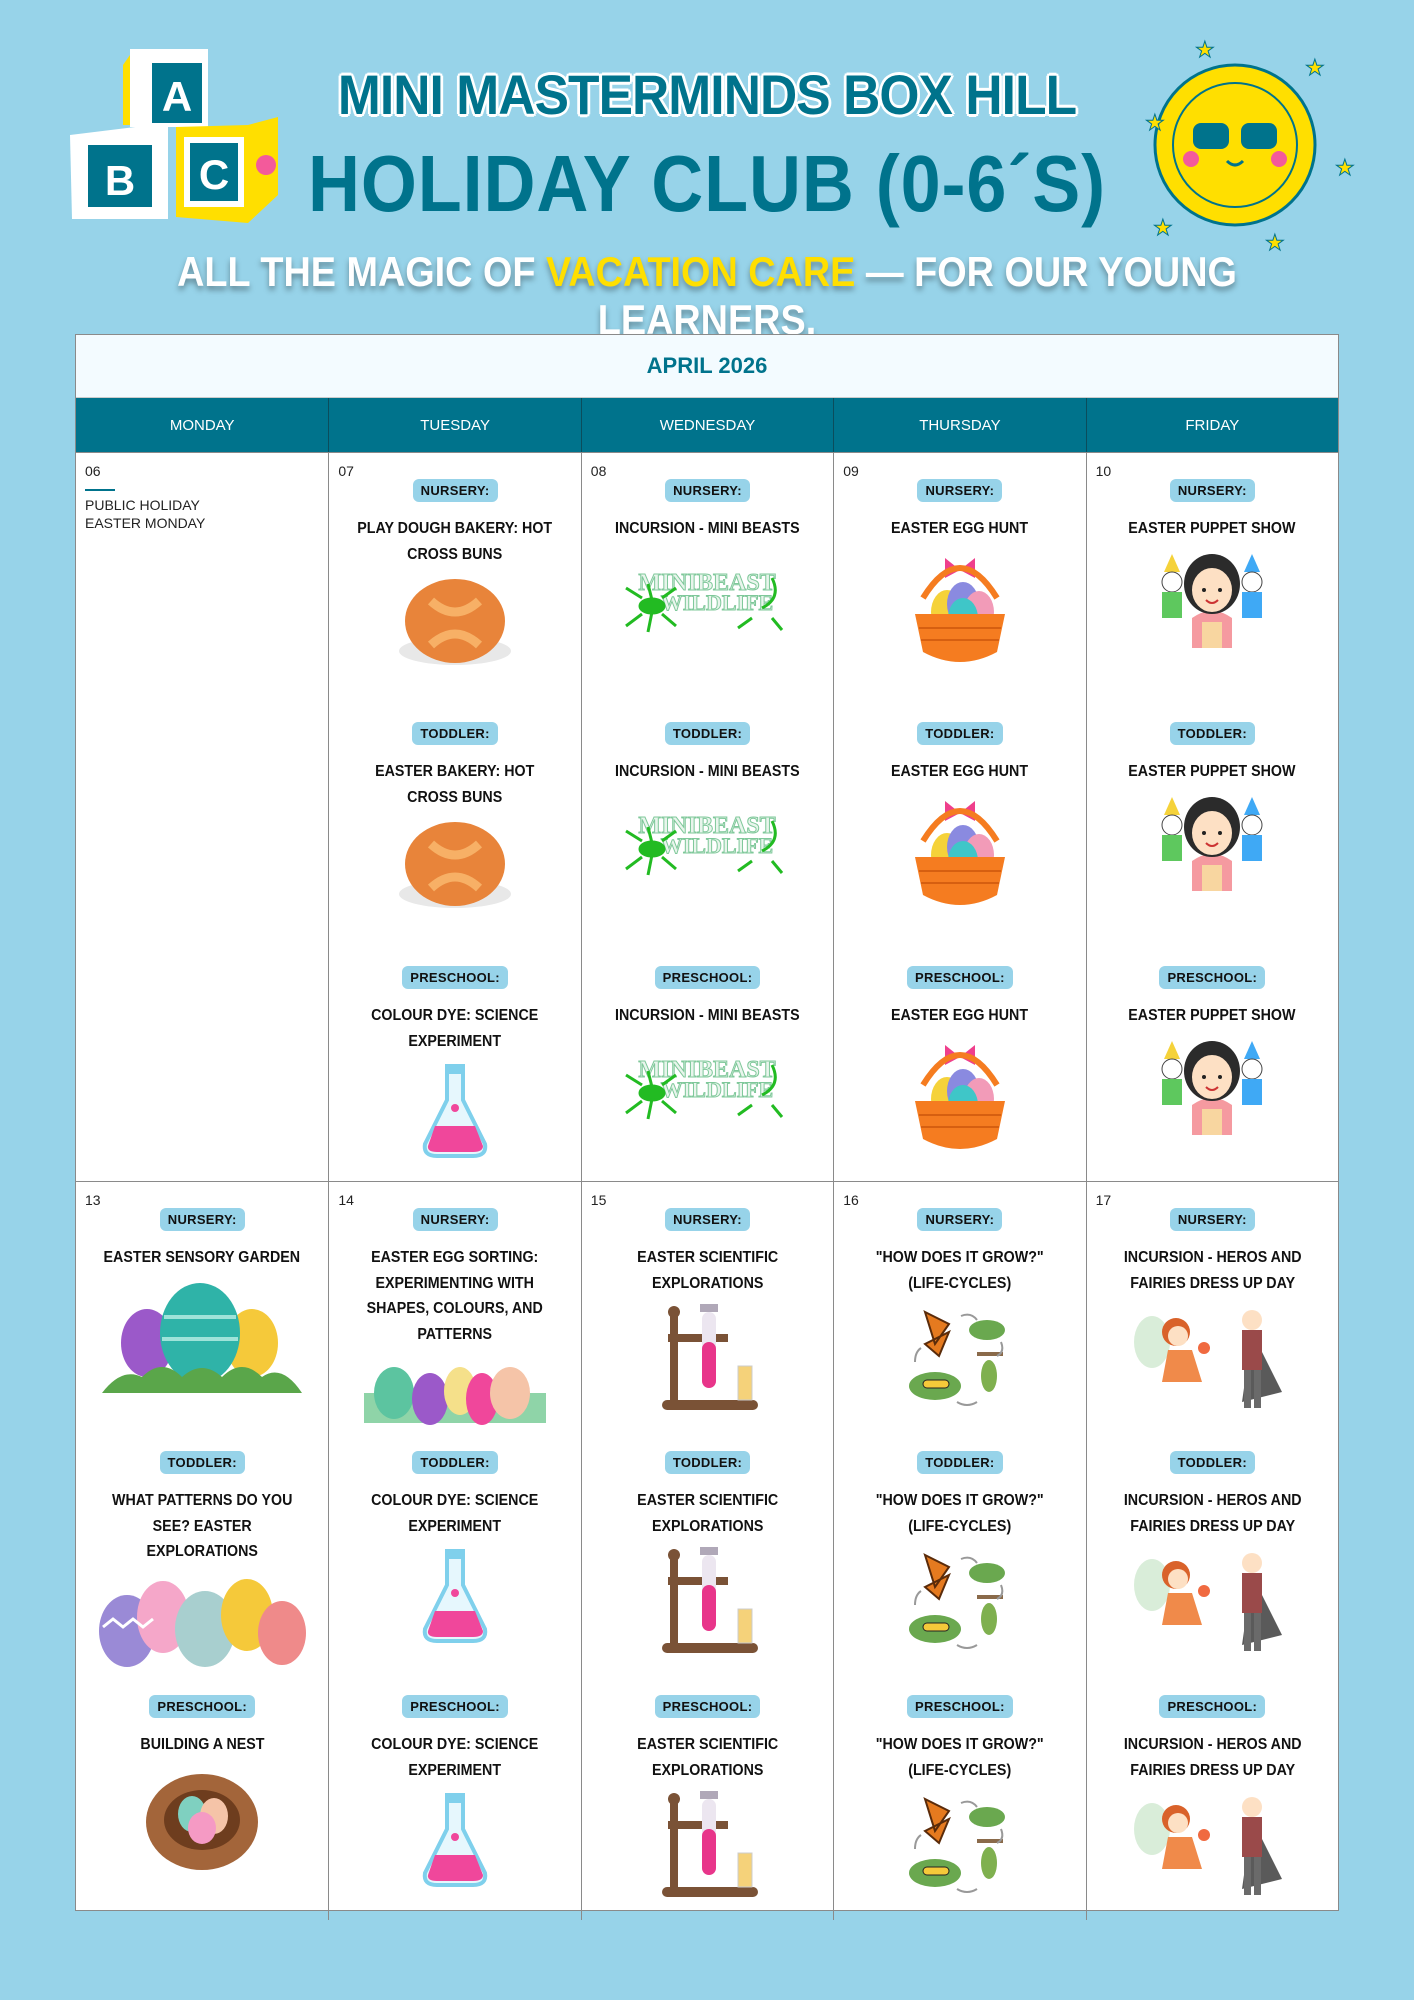 This screenshot has width=1414, height=2000. I want to click on flask-icon, so click(455, 1841).